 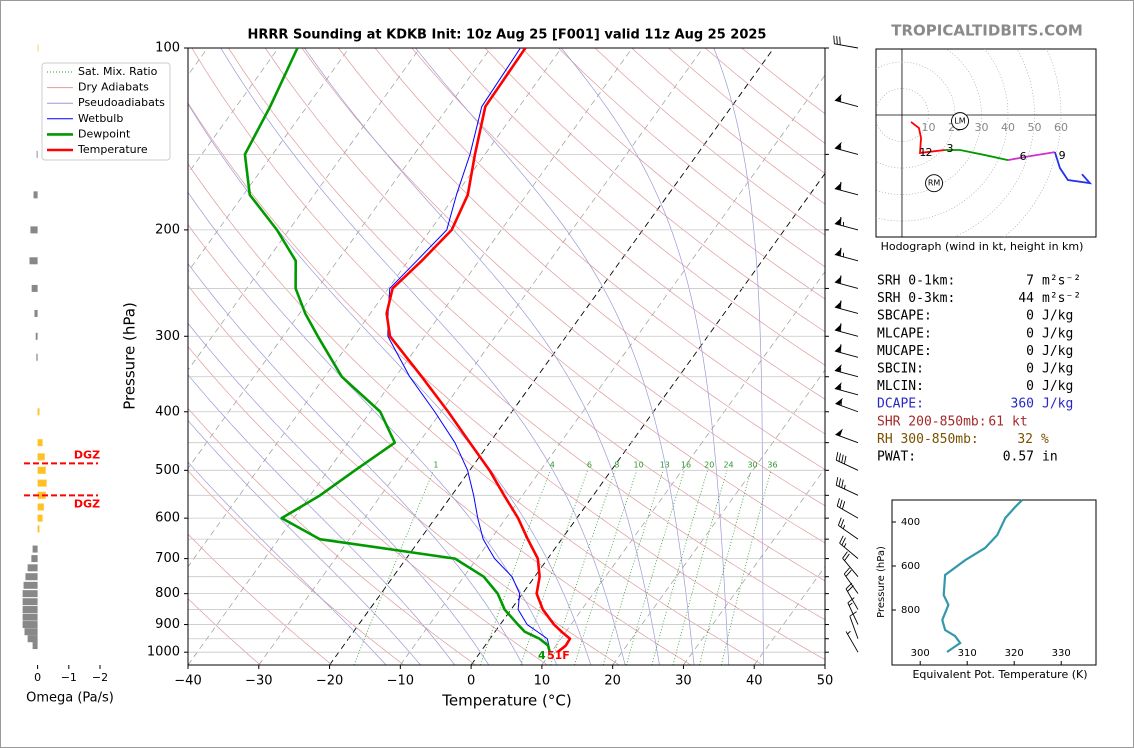 I want to click on hodograph-caption: Hodograph (wind in kt, height in km), so click(x=982, y=246).